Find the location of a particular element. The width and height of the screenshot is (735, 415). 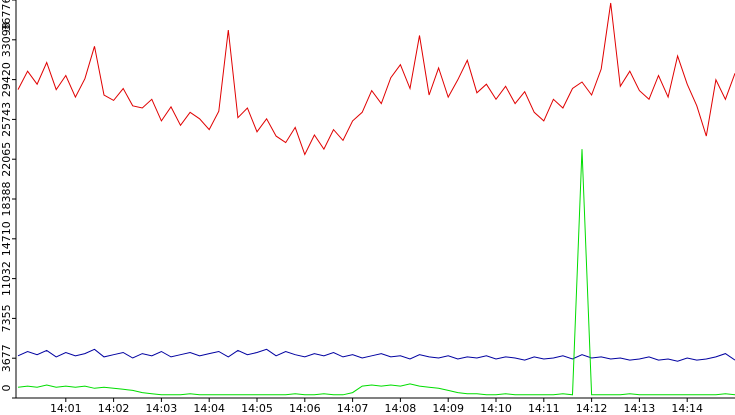

x-tick-label: 14:10 is located at coordinates (496, 408).